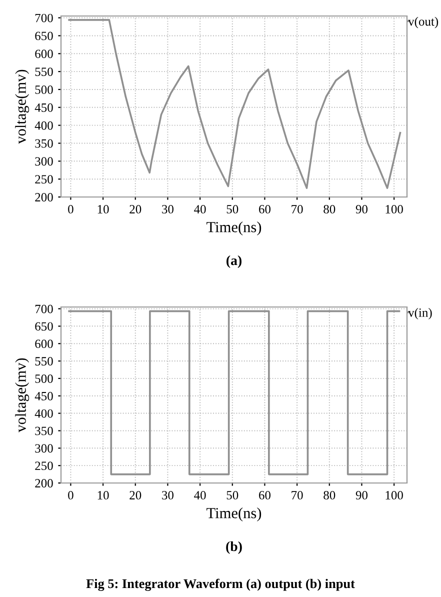  Describe the element at coordinates (423, 22) in the screenshot. I see `legend-label: v(out)` at that location.